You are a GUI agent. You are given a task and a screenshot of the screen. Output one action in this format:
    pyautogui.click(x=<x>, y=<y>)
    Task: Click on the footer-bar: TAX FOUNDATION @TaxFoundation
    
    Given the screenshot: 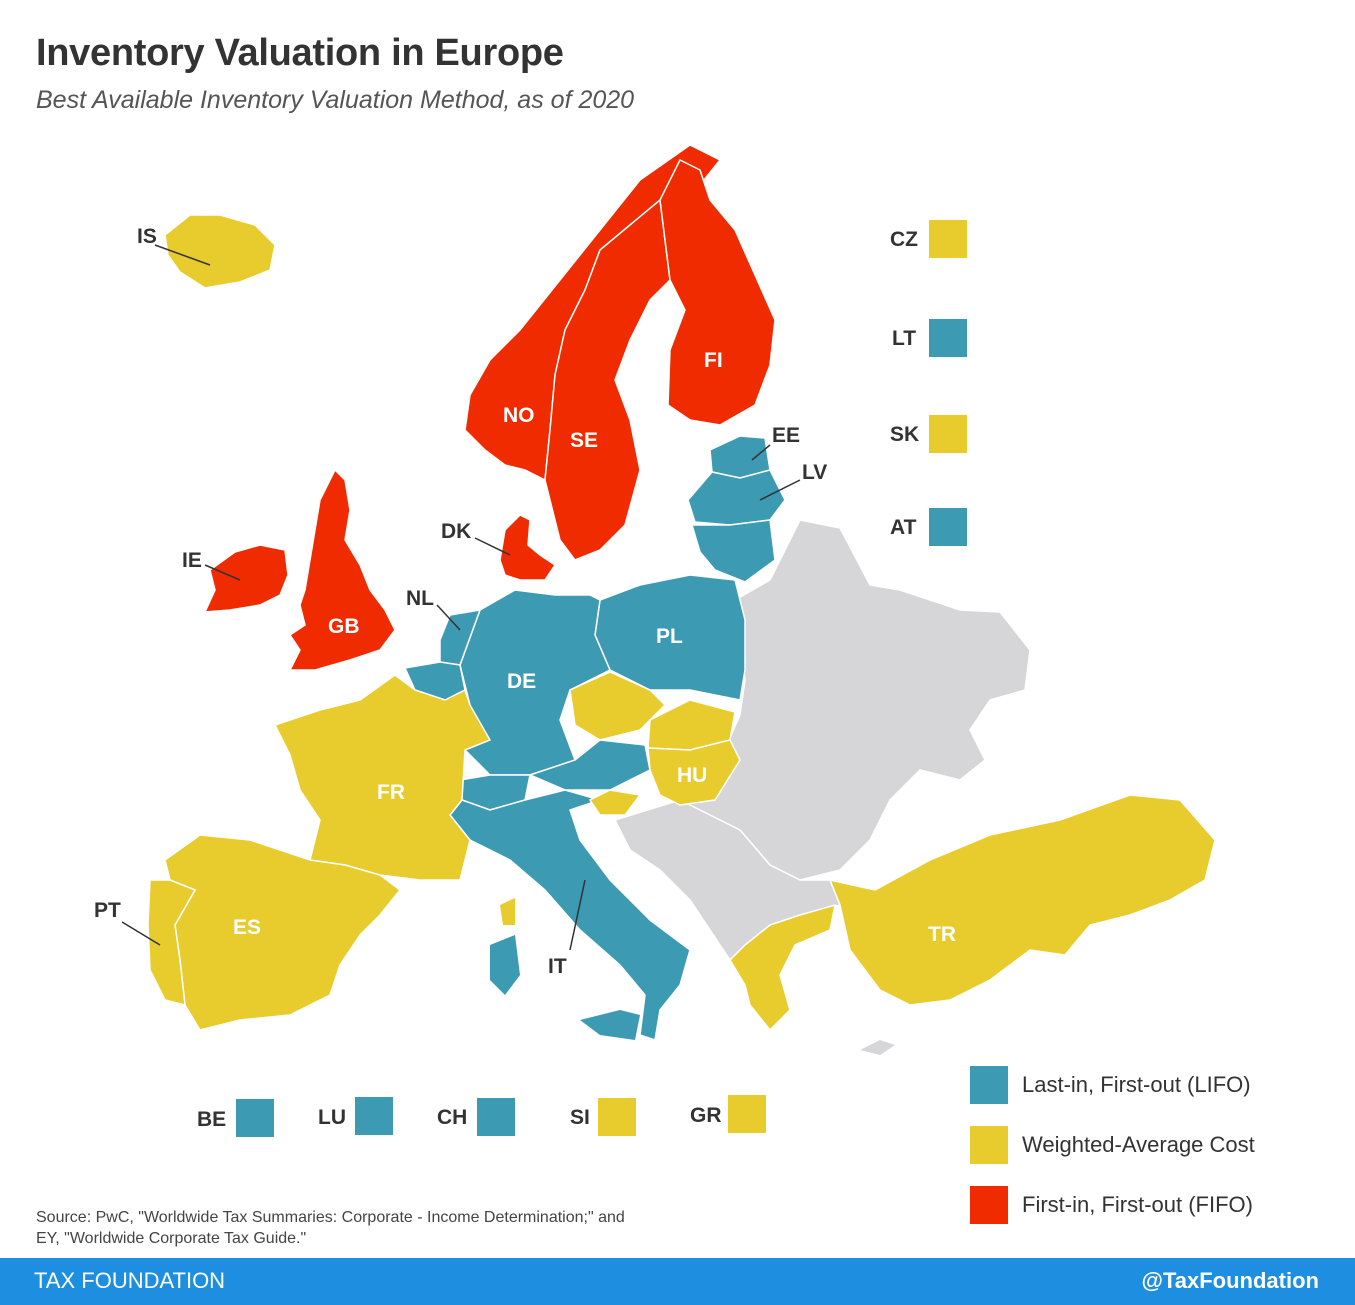 What is the action you would take?
    pyautogui.click(x=677, y=1281)
    